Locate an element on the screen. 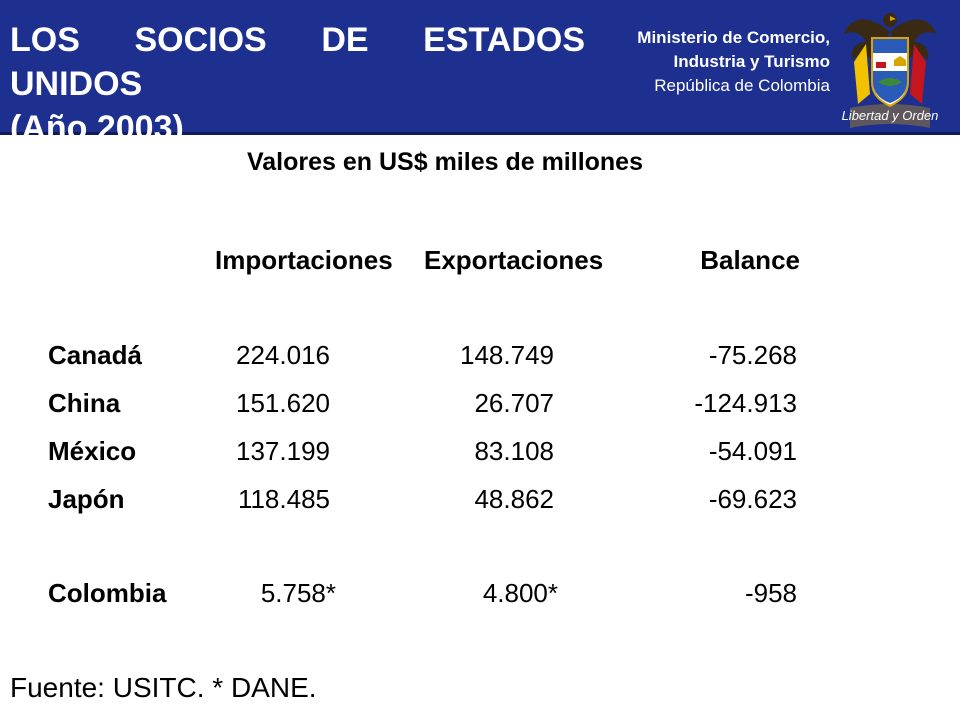 This screenshot has height=720, width=960. column-header-imports: Importaciones is located at coordinates (304, 260).